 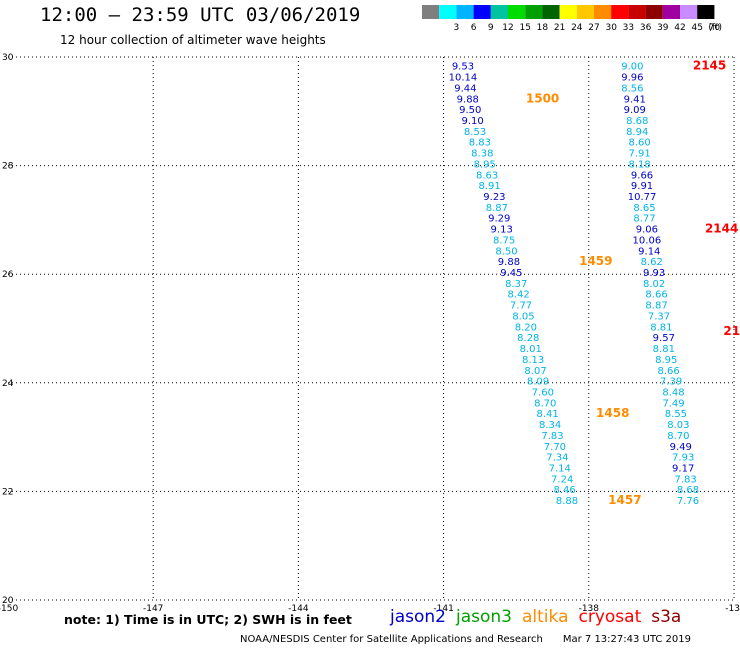 What do you see at coordinates (696, 28) in the screenshot?
I see `colorbar-label: 45` at bounding box center [696, 28].